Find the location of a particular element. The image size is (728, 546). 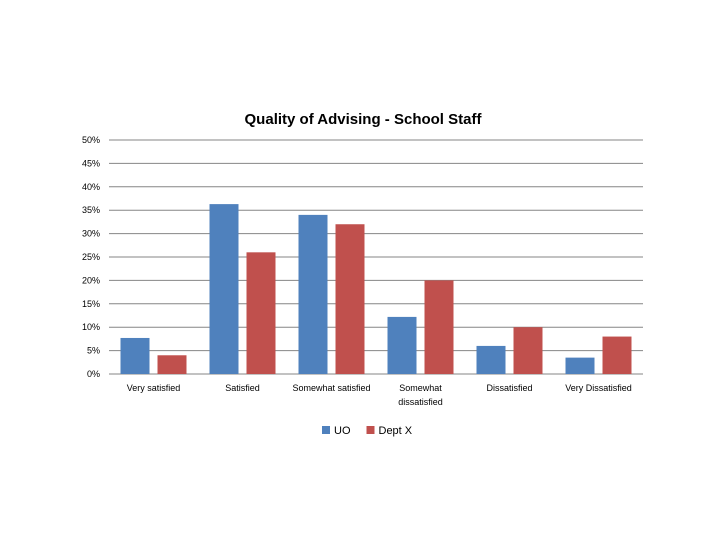

y-tick-label: 5% is located at coordinates (93, 351).